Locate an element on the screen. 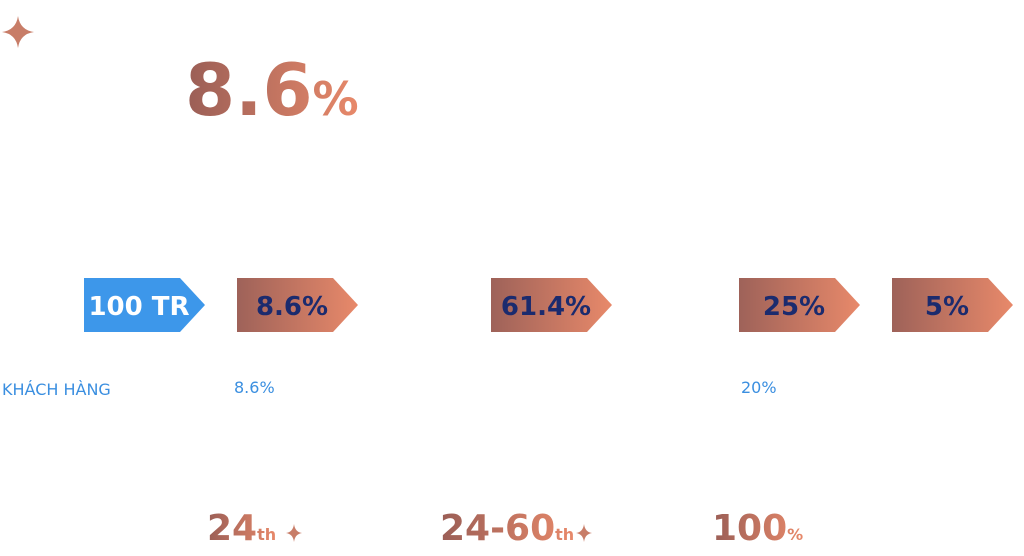 Image resolution: width=1024 pixels, height=556 pixels. stat-value: 100 is located at coordinates (749, 528).